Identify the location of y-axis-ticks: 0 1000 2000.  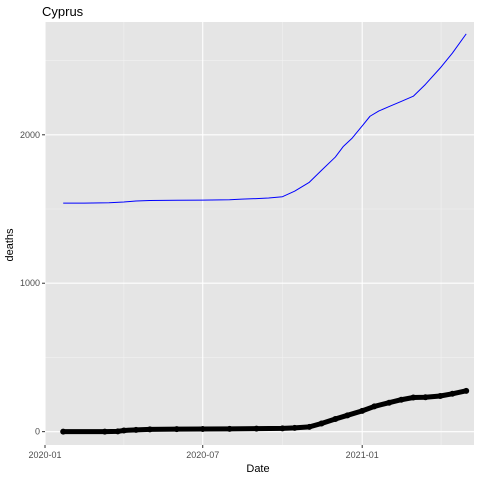
(32, 283).